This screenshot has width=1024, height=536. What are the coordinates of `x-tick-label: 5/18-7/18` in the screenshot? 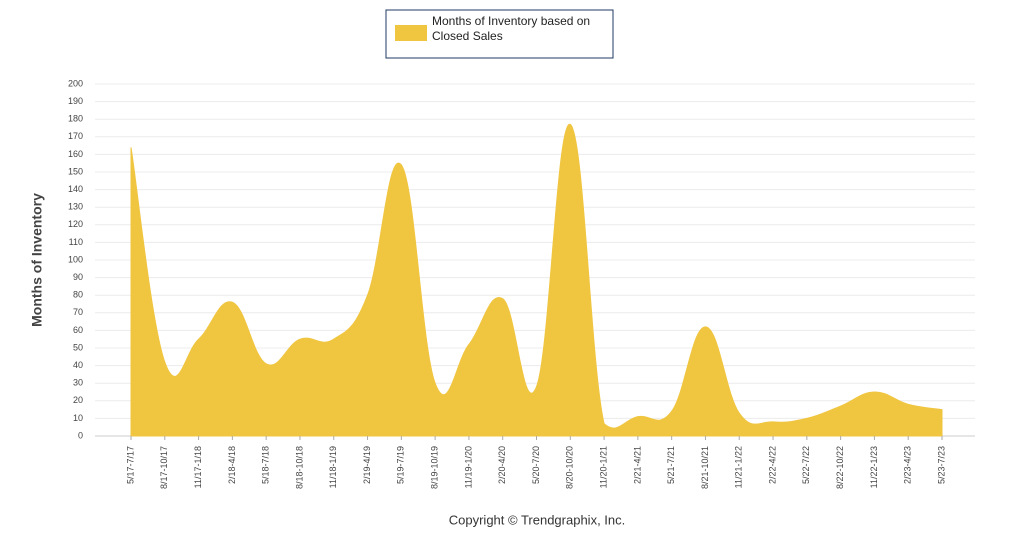 It's located at (266, 465).